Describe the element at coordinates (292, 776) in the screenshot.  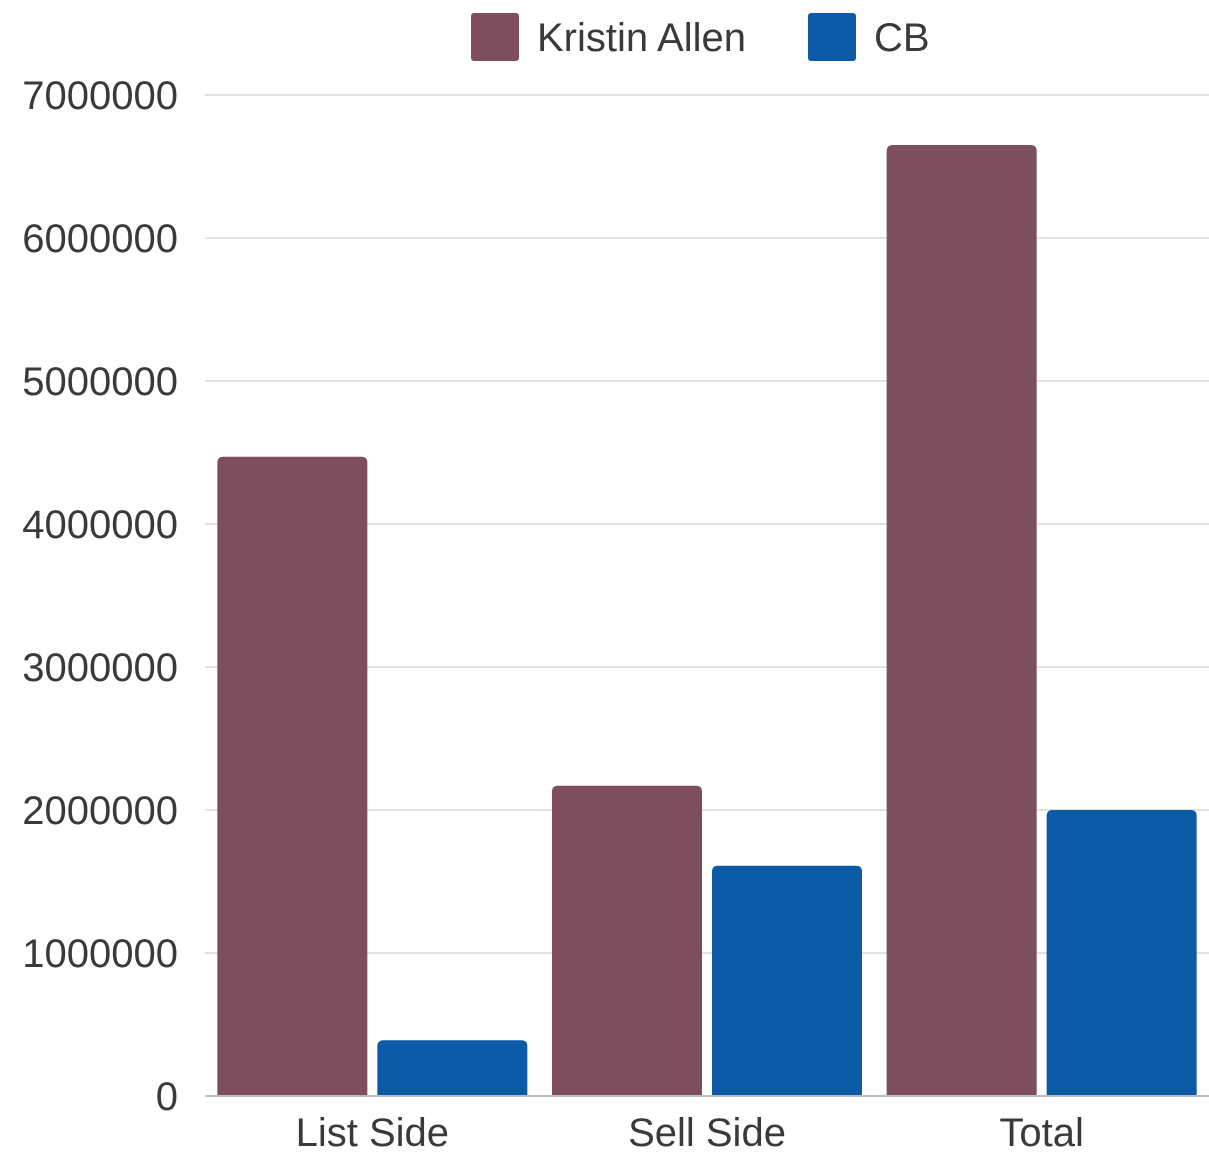
I see `bar-kristin-allen-list-side` at that location.